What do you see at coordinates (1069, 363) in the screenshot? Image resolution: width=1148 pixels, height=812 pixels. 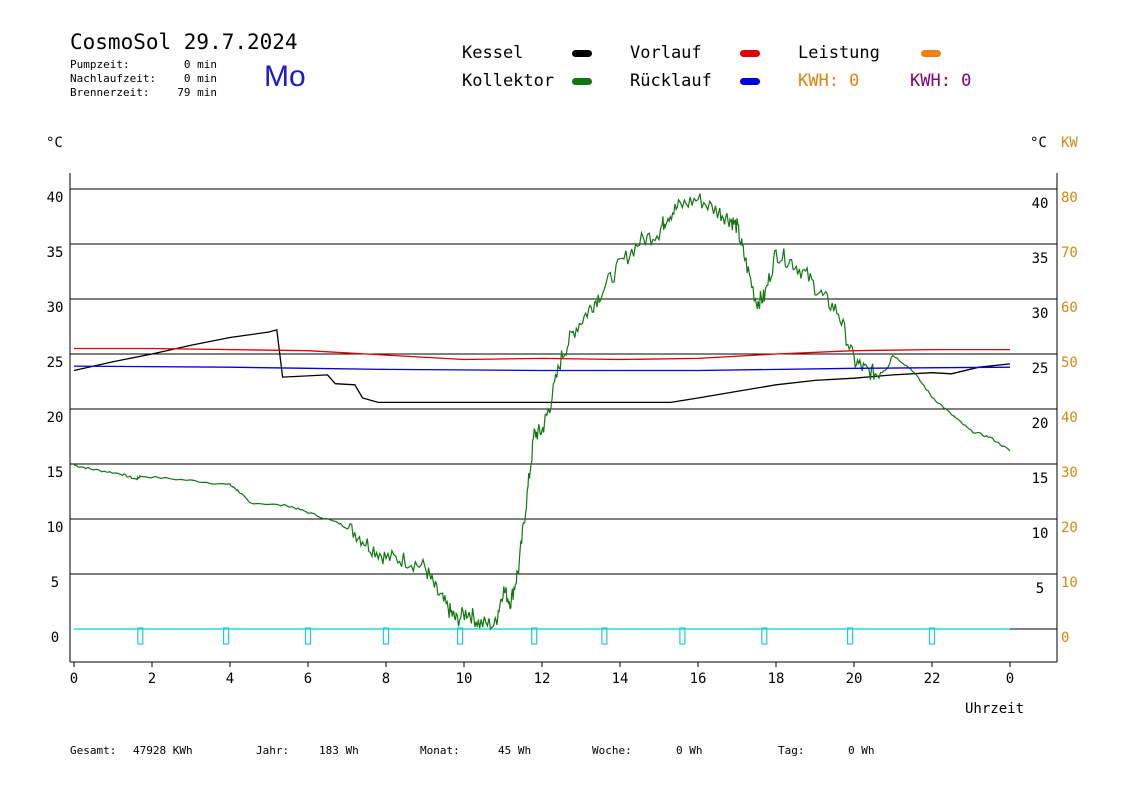 I see `kw-tick-5: 50` at bounding box center [1069, 363].